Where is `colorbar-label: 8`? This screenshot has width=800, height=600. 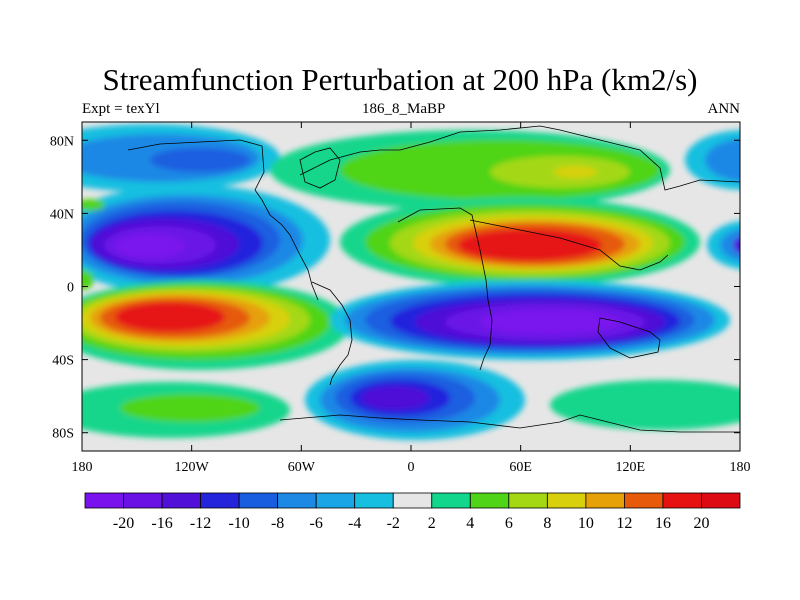 colorbar-label: 8 is located at coordinates (547, 523).